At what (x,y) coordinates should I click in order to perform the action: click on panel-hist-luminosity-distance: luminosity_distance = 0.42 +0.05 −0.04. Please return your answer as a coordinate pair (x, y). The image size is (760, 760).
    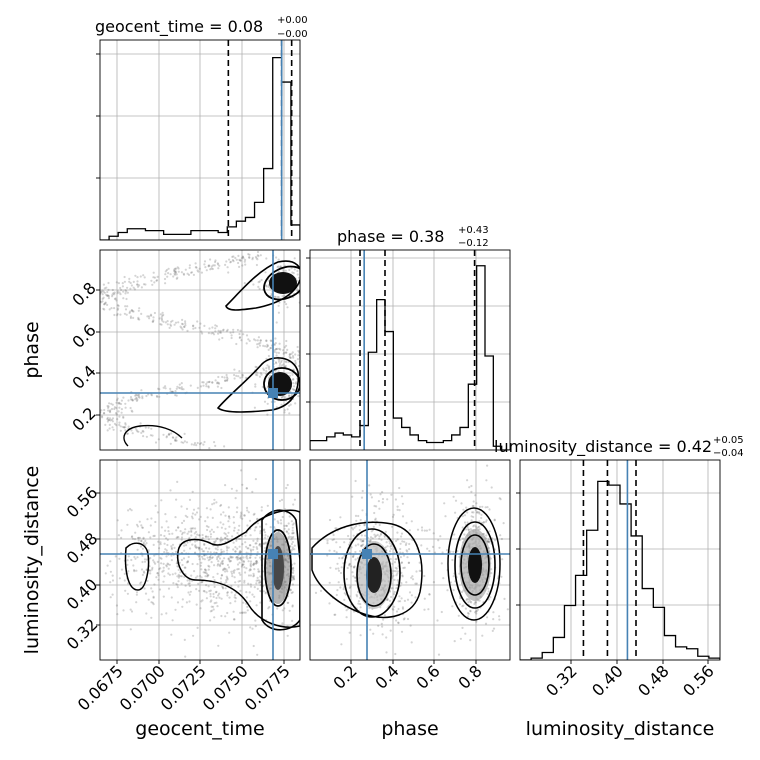
    Looking at the image, I should click on (619, 548).